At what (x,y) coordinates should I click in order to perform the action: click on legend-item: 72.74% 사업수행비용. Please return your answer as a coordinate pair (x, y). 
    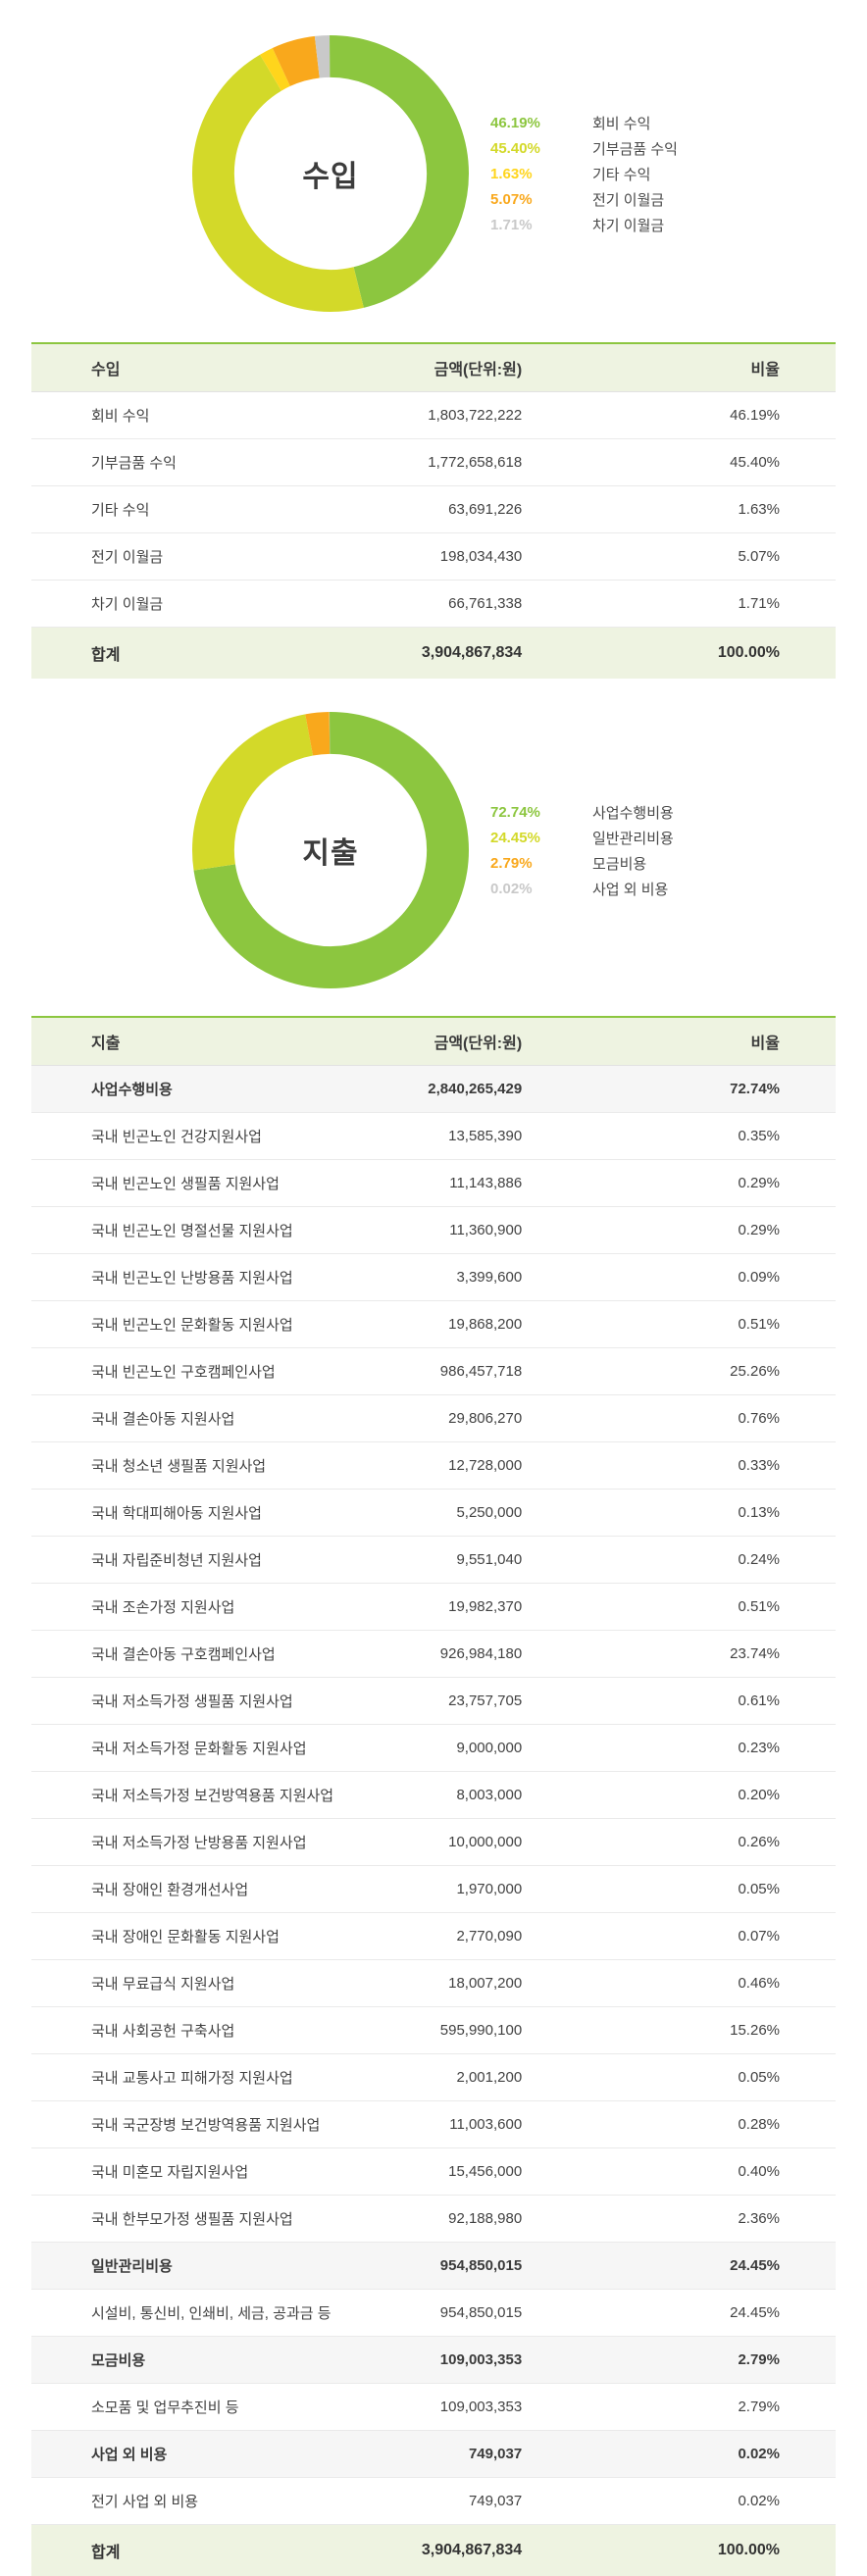
    Looking at the image, I should click on (582, 812).